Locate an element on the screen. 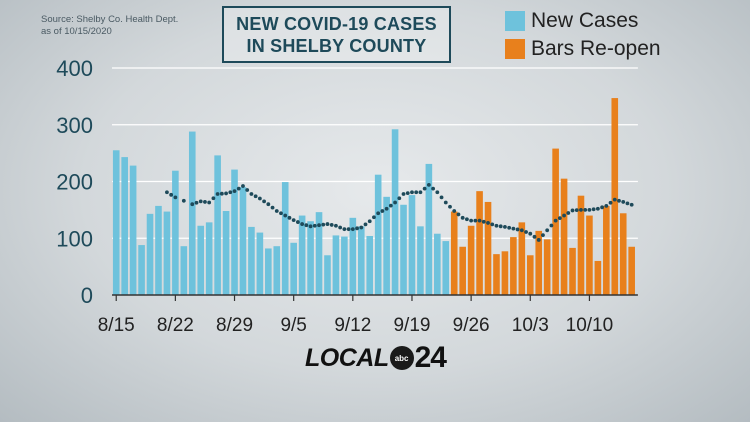 Image resolution: width=750 pixels, height=422 pixels. as-of-line: as of 10/15/2020 is located at coordinates (76, 31).